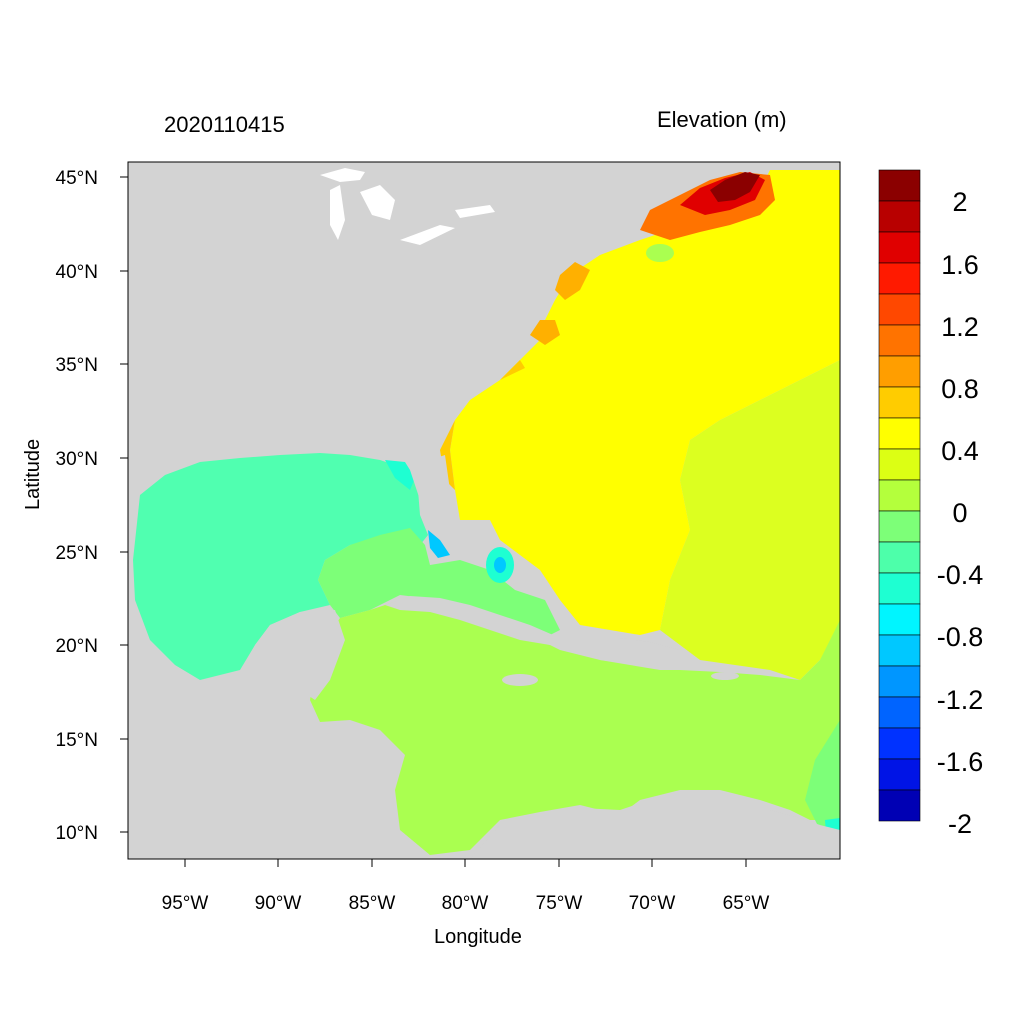  What do you see at coordinates (746, 903) in the screenshot?
I see `x-tick-label: 65°W` at bounding box center [746, 903].